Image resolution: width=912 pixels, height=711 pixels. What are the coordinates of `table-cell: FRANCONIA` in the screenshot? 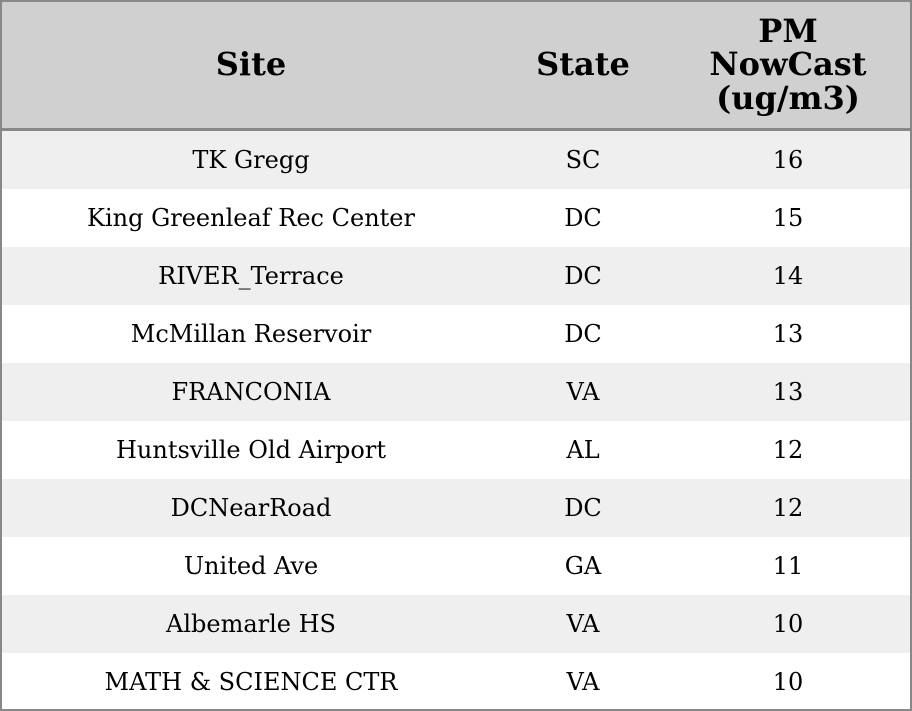 It's located at (251, 392).